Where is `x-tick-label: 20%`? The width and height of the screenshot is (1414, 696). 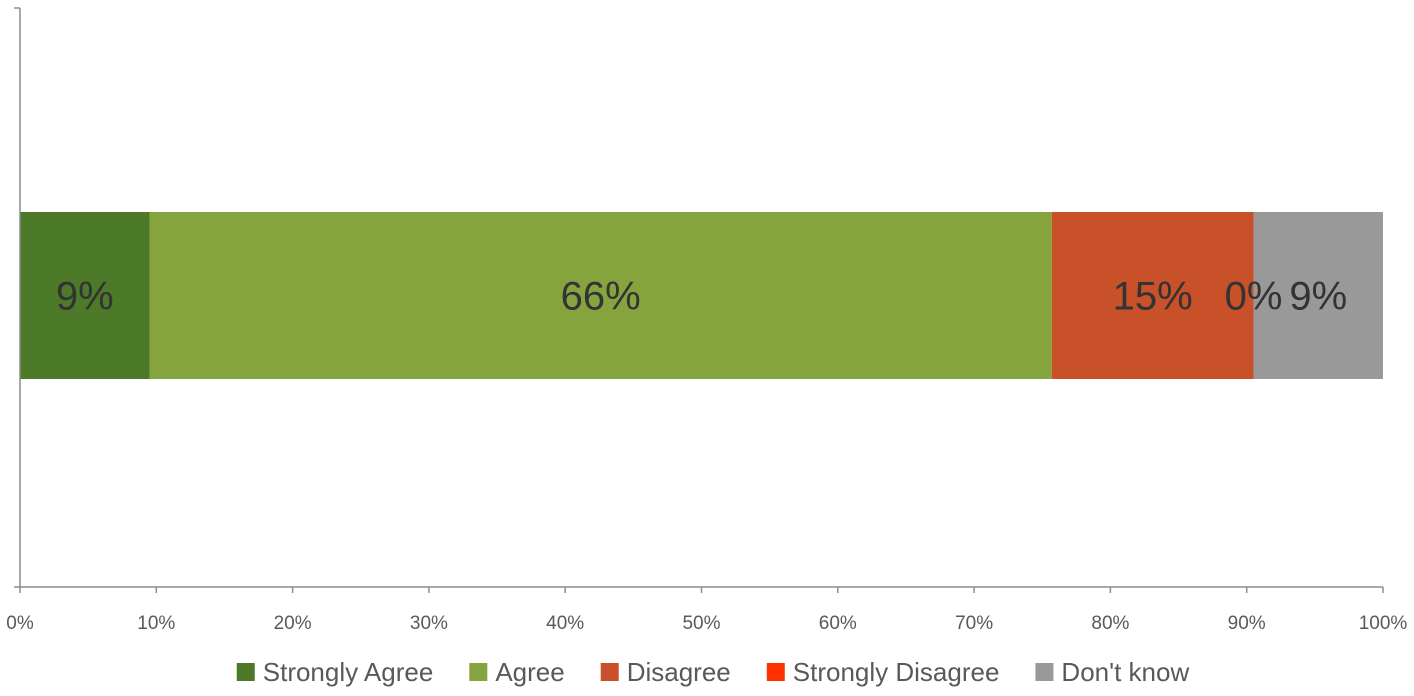
x-tick-label: 20% is located at coordinates (293, 623).